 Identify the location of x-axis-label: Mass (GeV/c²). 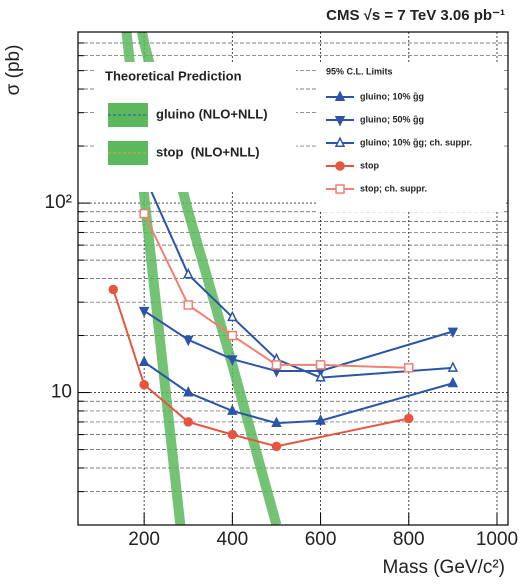
(444, 567).